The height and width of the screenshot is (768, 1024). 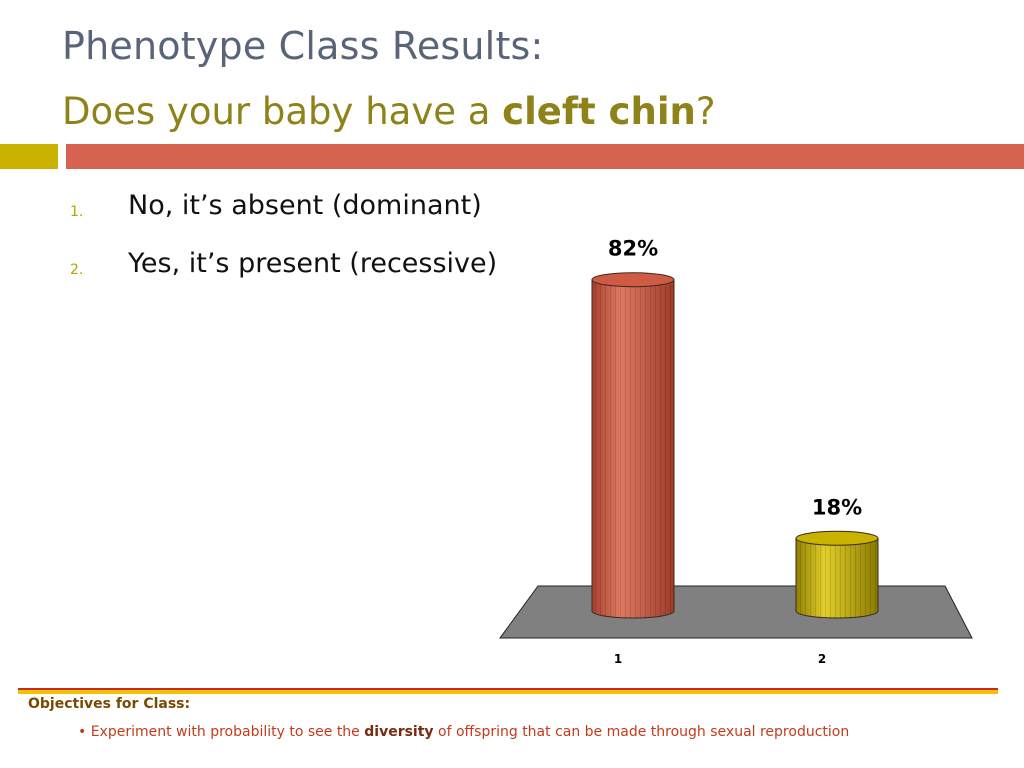 I want to click on subtitle-question-mark: ?, so click(x=705, y=111).